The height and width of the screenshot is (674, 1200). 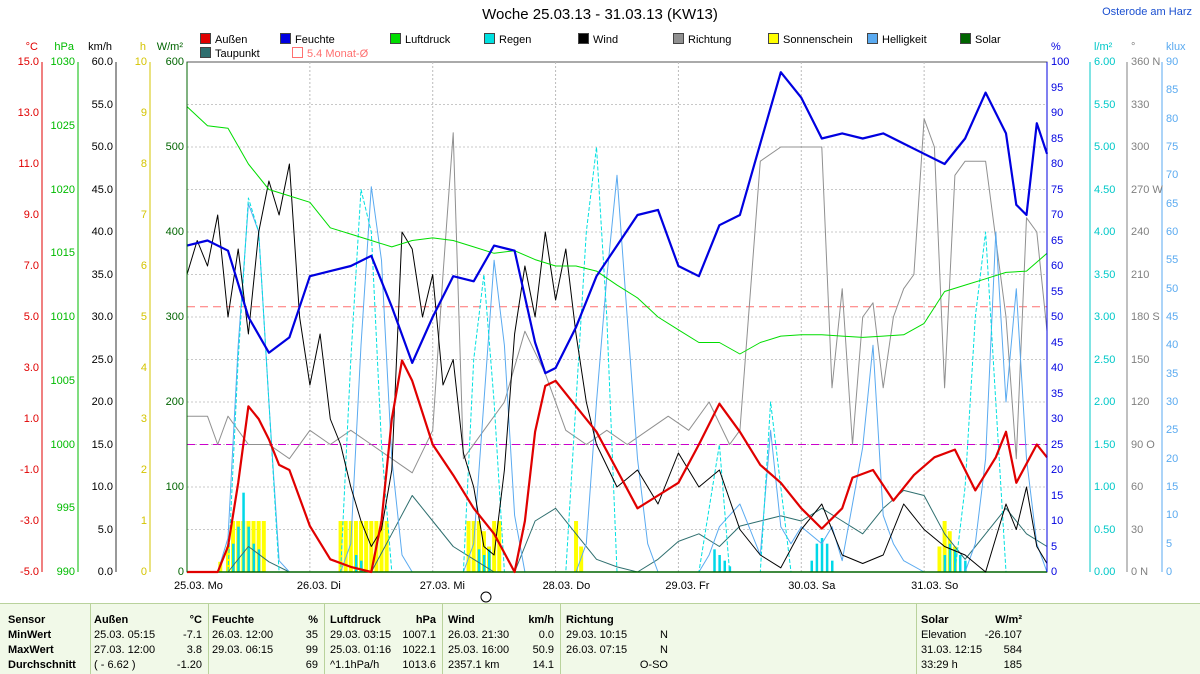 What do you see at coordinates (31, 317) in the screenshot?
I see `axis-tick-temp: 5.0` at bounding box center [31, 317].